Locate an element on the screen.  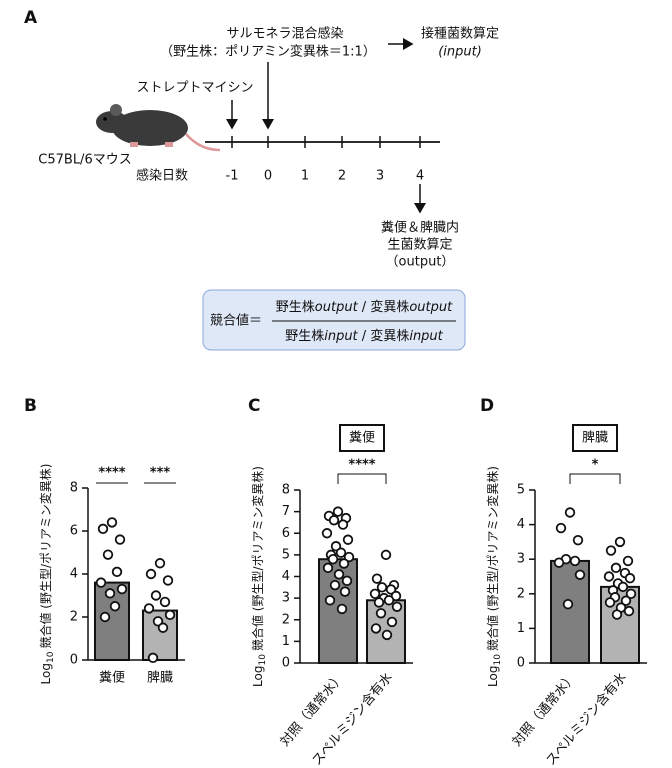
frac-part: input is located at coordinates (341, 336).